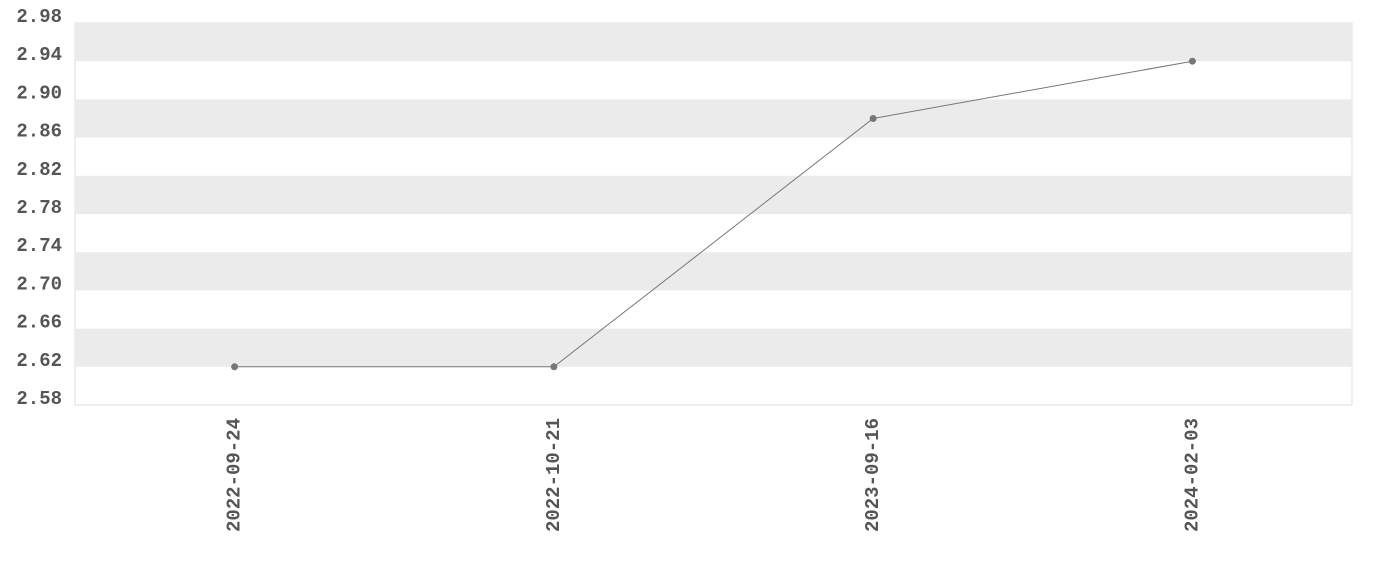 This screenshot has width=1380, height=580. Describe the element at coordinates (39, 55) in the screenshot. I see `y-tick-label: 2.94` at that location.